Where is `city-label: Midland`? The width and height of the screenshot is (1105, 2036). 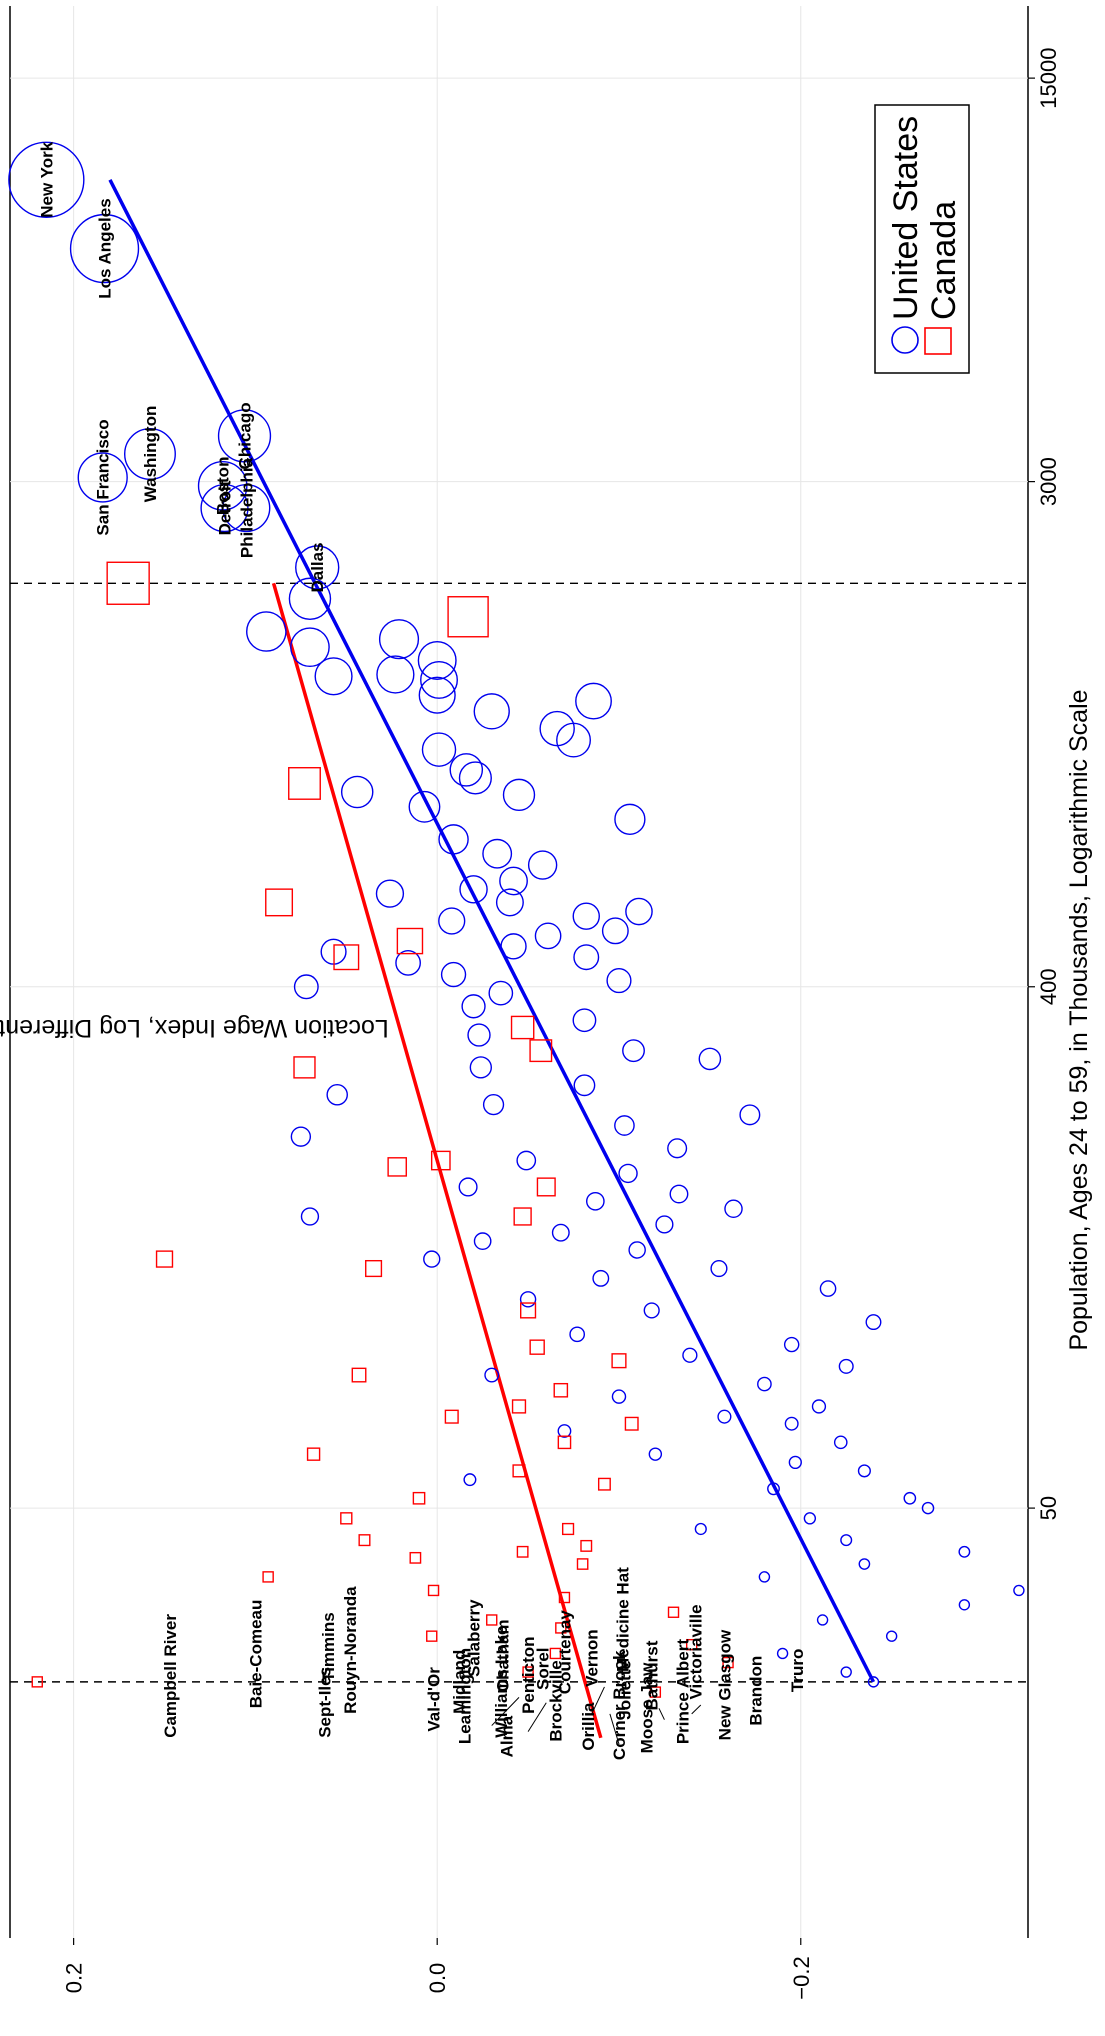
city-label: Midland is located at coordinates (459, 1682).